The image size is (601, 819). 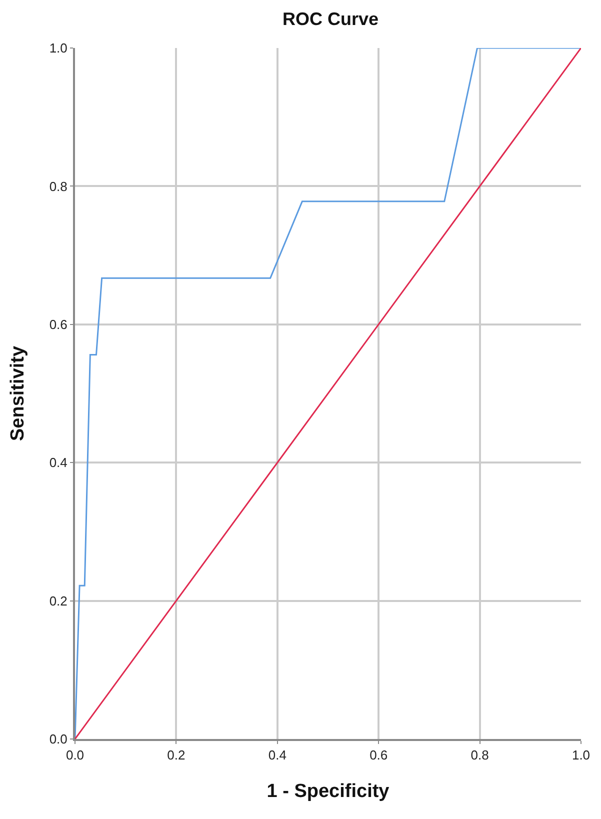 What do you see at coordinates (277, 755) in the screenshot?
I see `x-tick-label: 0.4` at bounding box center [277, 755].